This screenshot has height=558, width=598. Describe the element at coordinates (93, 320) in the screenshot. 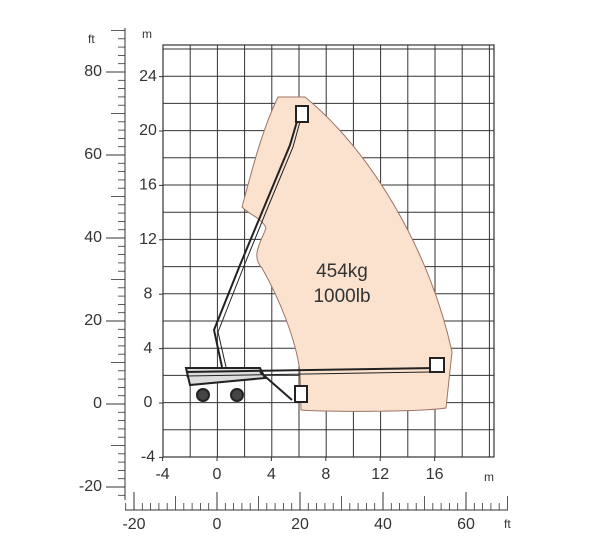

I see `y-ft-tick-label: 20` at that location.